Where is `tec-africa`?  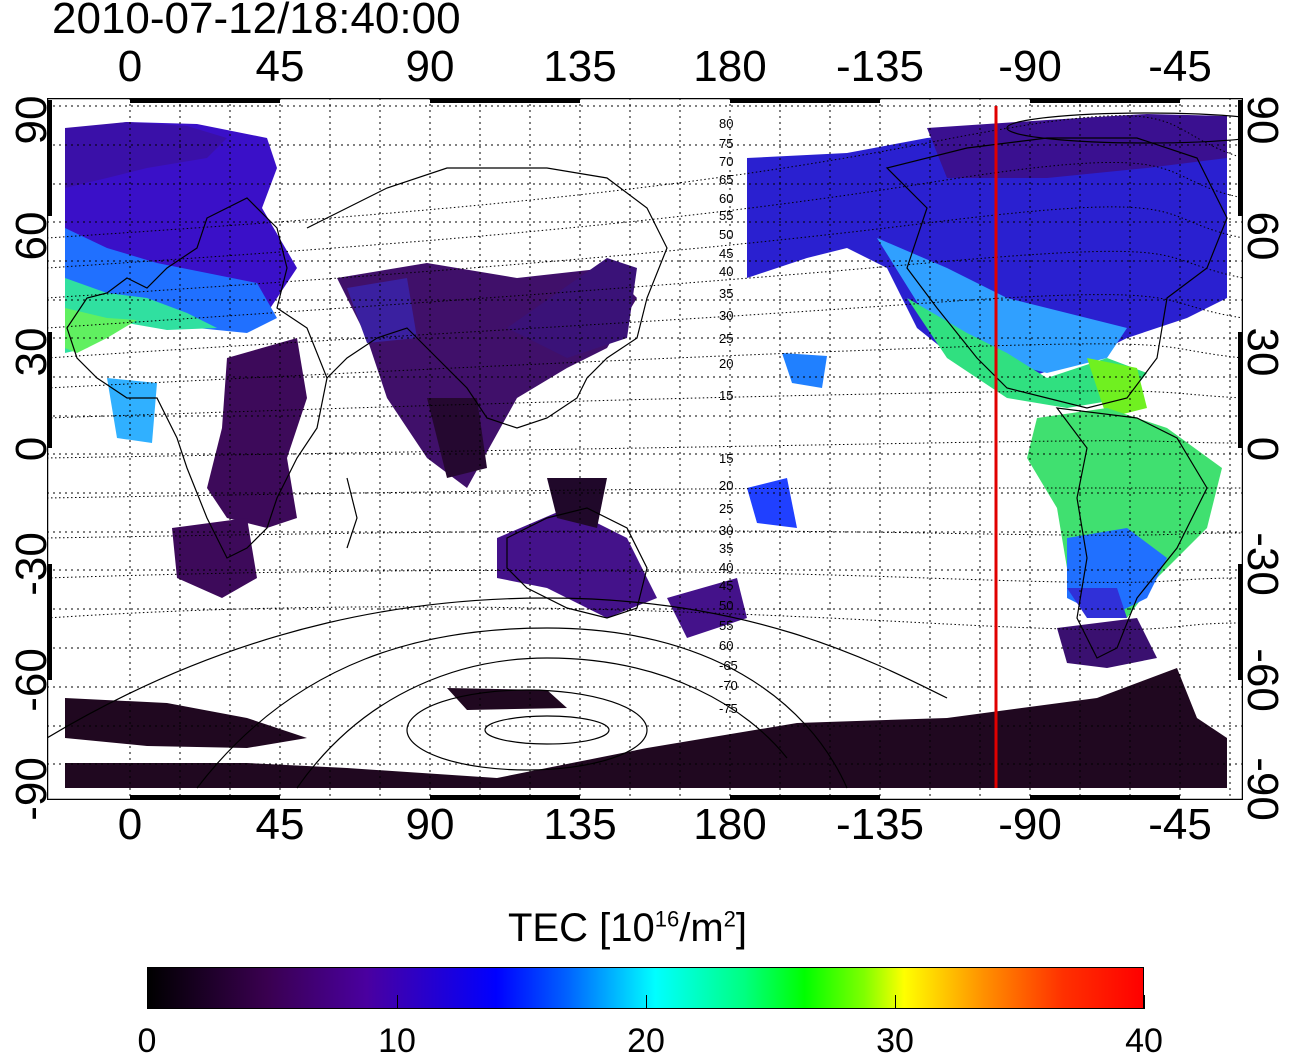
tec-africa is located at coordinates (257, 433).